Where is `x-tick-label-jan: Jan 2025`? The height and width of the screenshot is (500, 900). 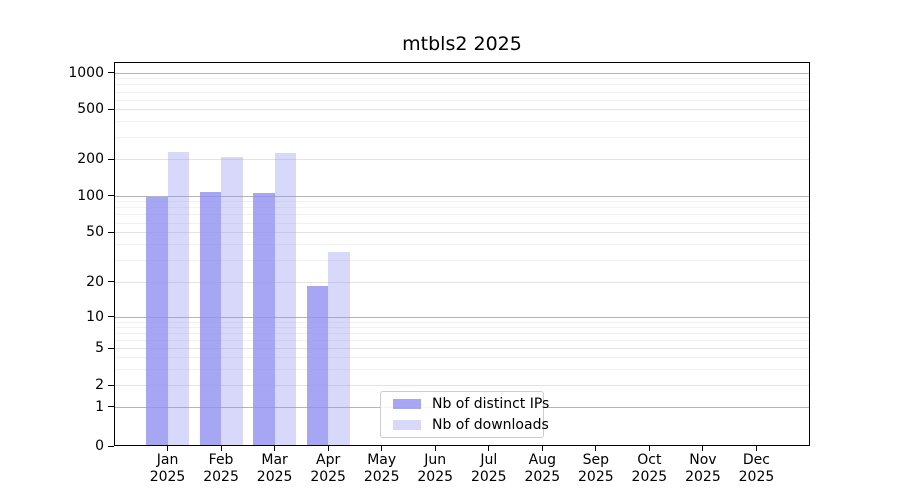
x-tick-label-jan: Jan 2025 is located at coordinates (167, 468).